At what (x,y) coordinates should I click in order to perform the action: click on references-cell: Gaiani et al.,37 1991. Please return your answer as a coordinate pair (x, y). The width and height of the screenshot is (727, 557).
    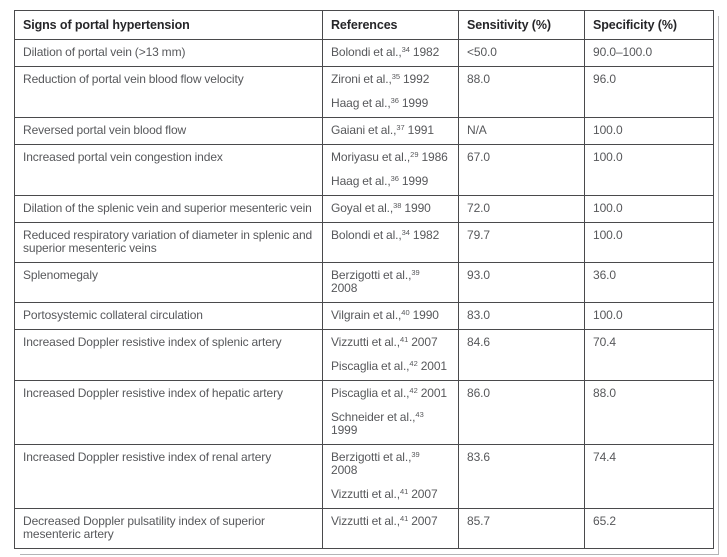
    Looking at the image, I should click on (390, 131).